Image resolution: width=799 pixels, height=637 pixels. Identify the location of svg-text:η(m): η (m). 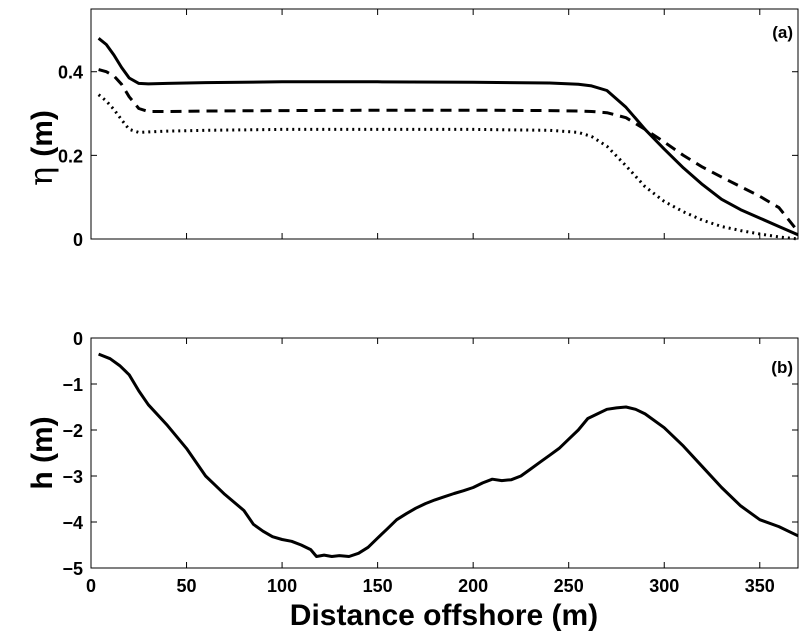
(41, 148).